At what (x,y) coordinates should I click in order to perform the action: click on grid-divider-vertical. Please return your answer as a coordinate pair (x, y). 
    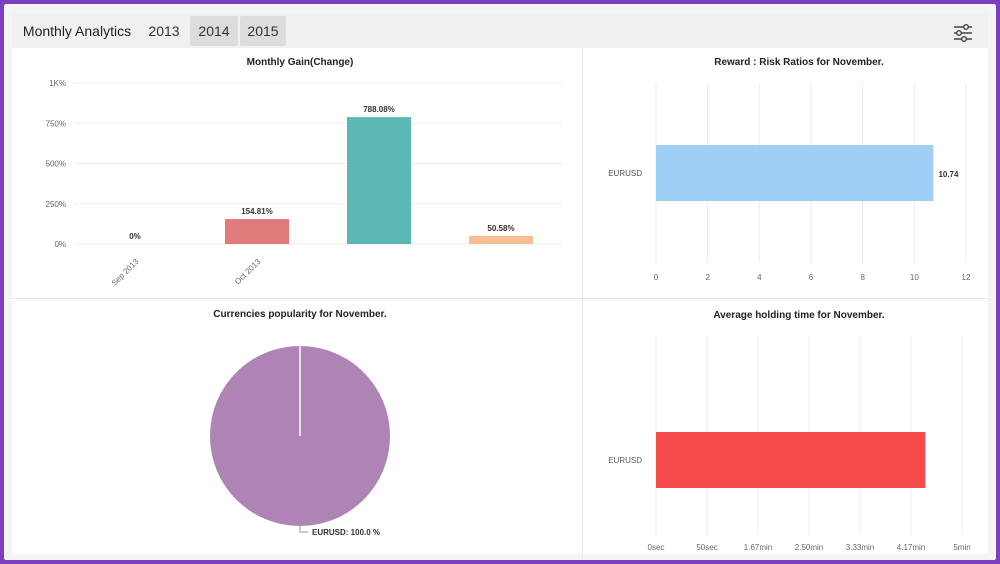
    Looking at the image, I should click on (582, 303).